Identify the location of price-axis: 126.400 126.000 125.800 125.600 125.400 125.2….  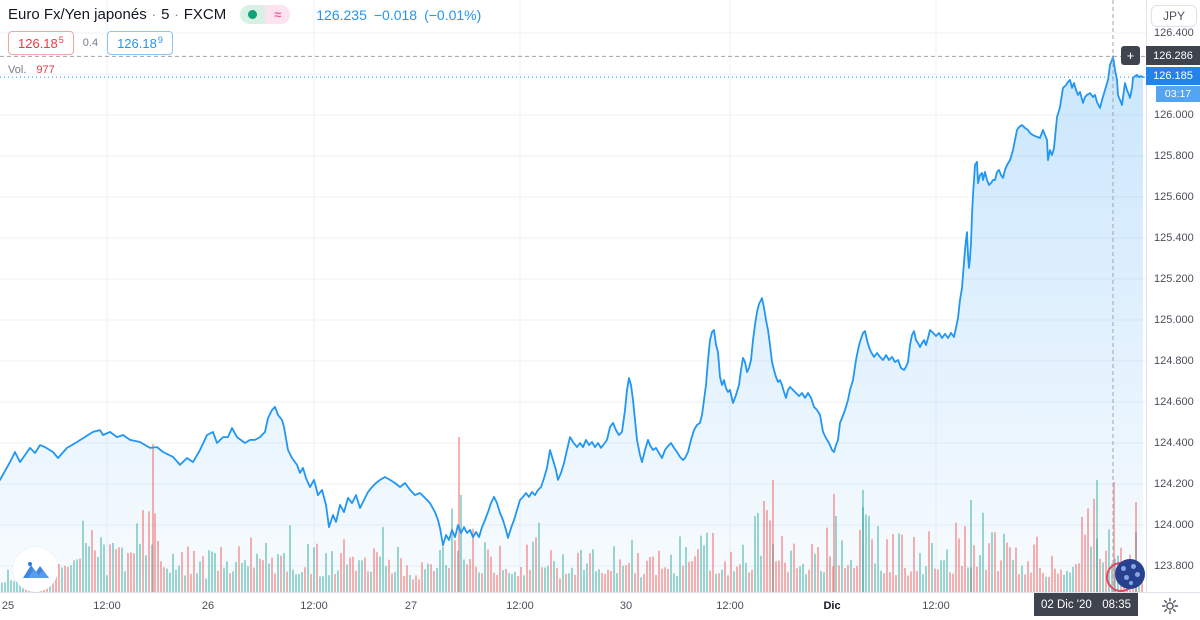
(1173, 310).